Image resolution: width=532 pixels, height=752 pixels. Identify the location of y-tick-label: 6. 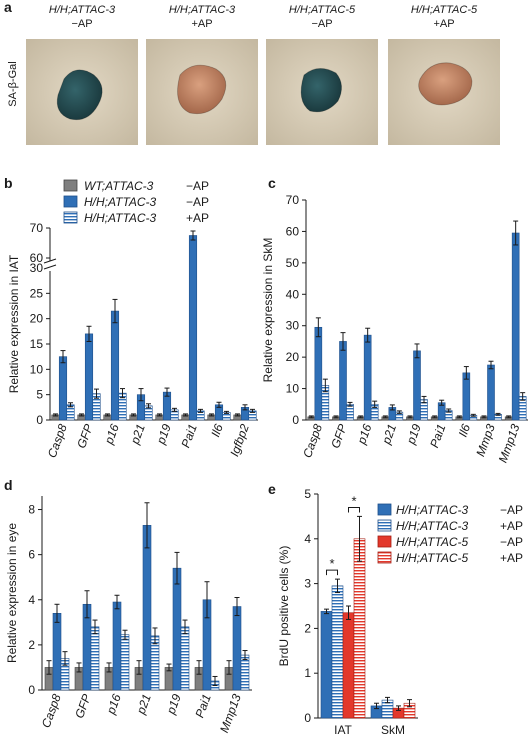
(31, 555).